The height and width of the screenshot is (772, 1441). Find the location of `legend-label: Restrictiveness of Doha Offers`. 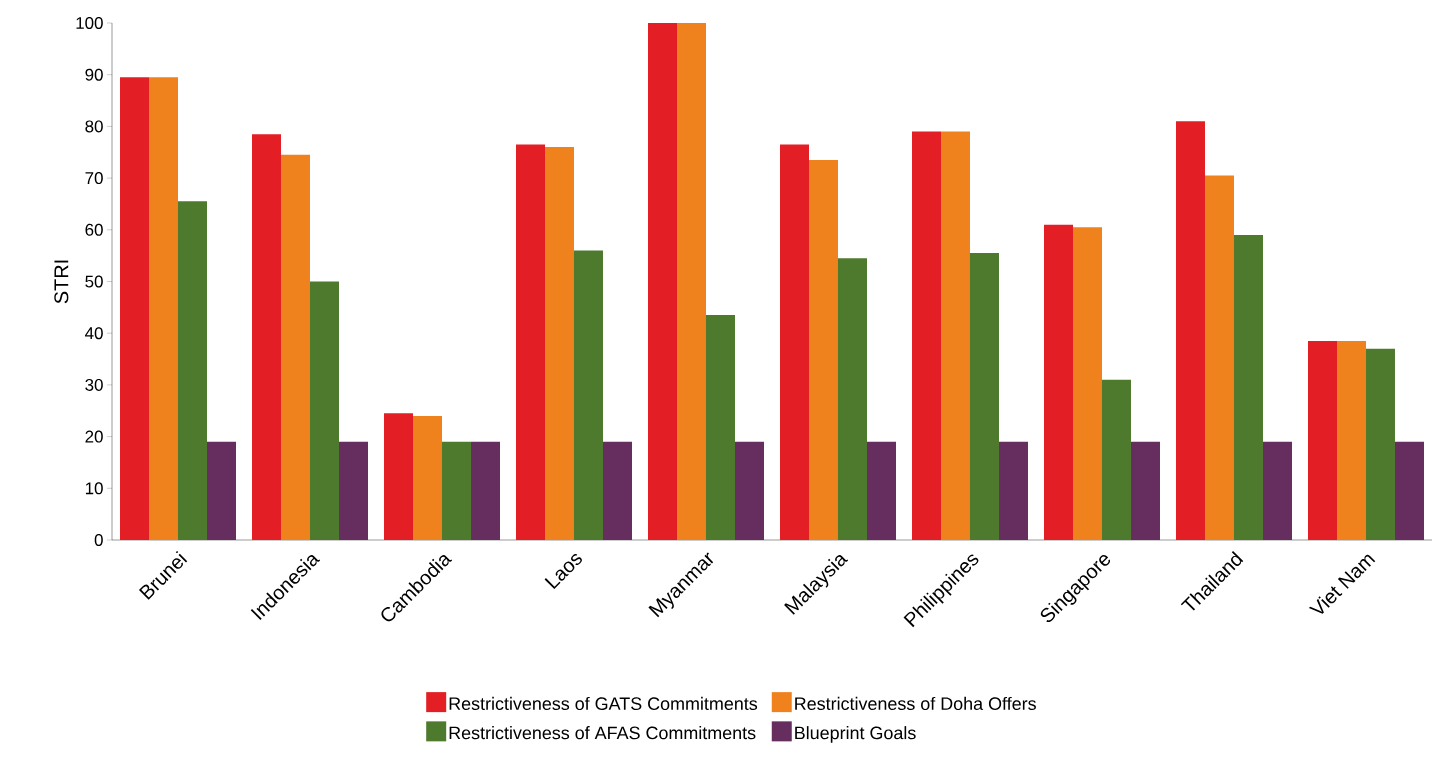

legend-label: Restrictiveness of Doha Offers is located at coordinates (915, 703).